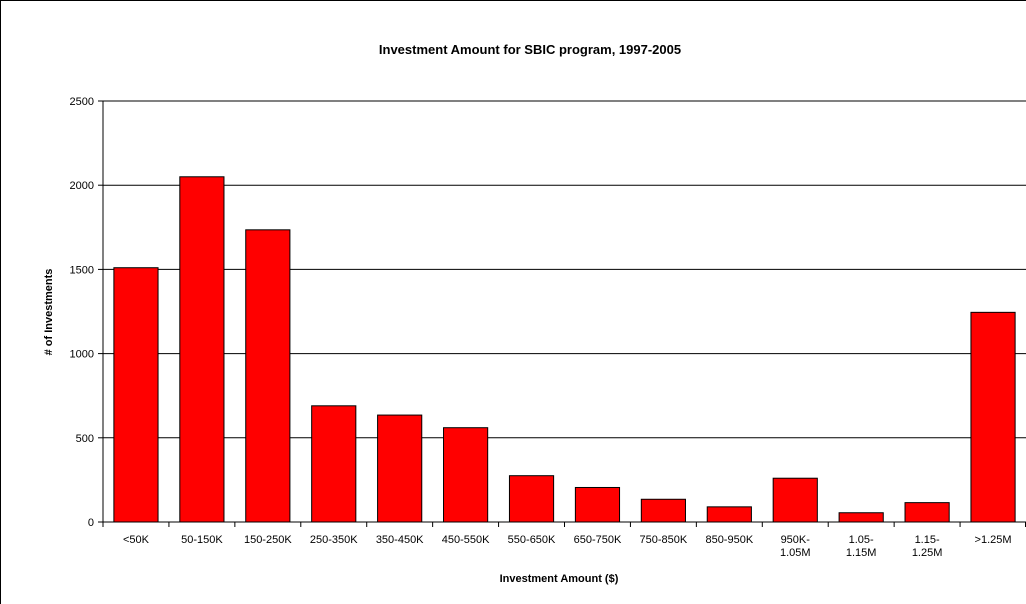 The image size is (1026, 604). I want to click on y-tick-label: 500, so click(85, 439).